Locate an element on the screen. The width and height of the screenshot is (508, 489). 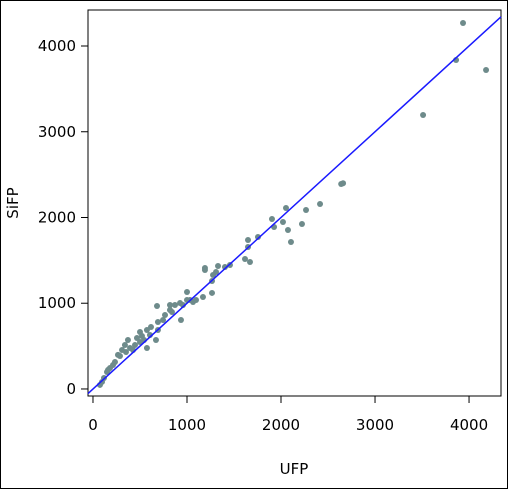
x-axis-label: UFP is located at coordinates (294, 469).